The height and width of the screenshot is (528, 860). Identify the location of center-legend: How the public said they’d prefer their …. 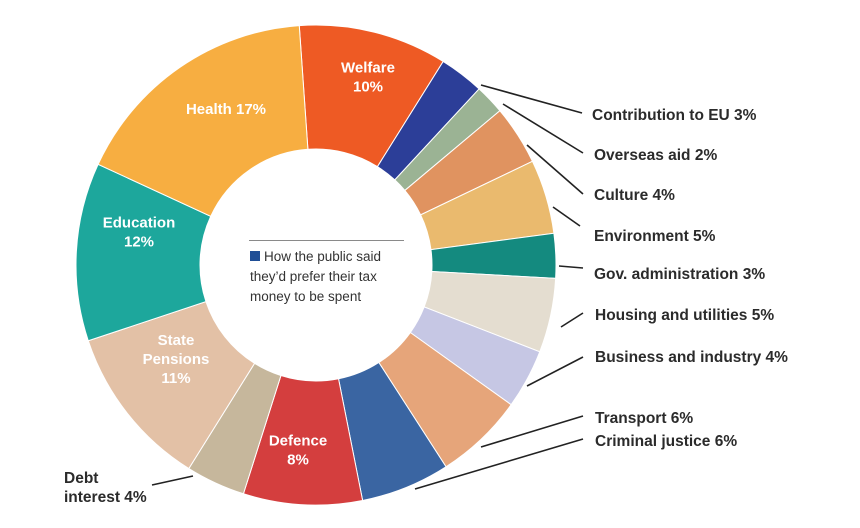
(326, 272).